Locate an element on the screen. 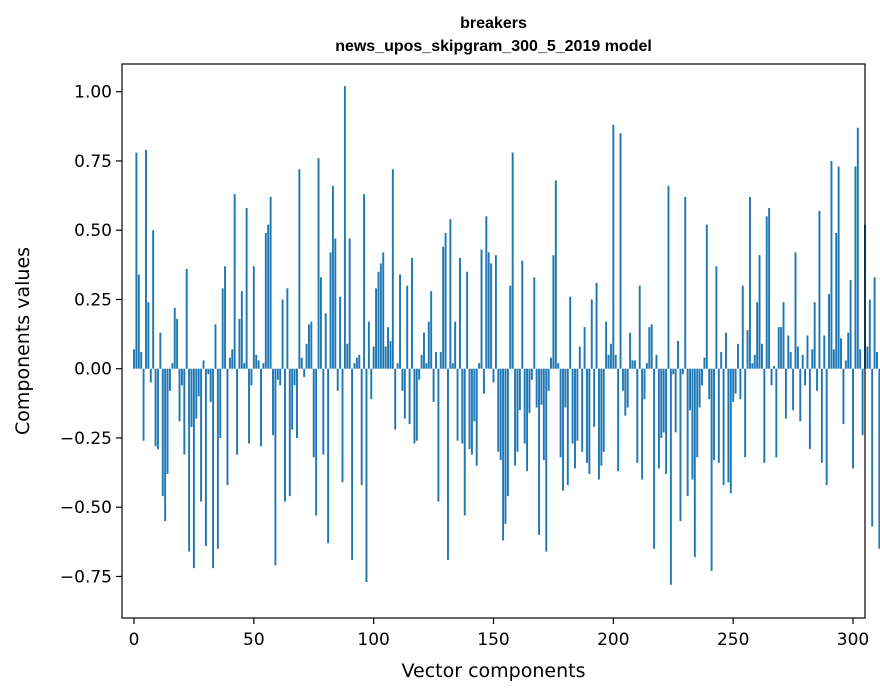 This screenshot has height=700, width=880. x-axis-ticks: 0 50 100 150 200 250 300 is located at coordinates (499, 634).